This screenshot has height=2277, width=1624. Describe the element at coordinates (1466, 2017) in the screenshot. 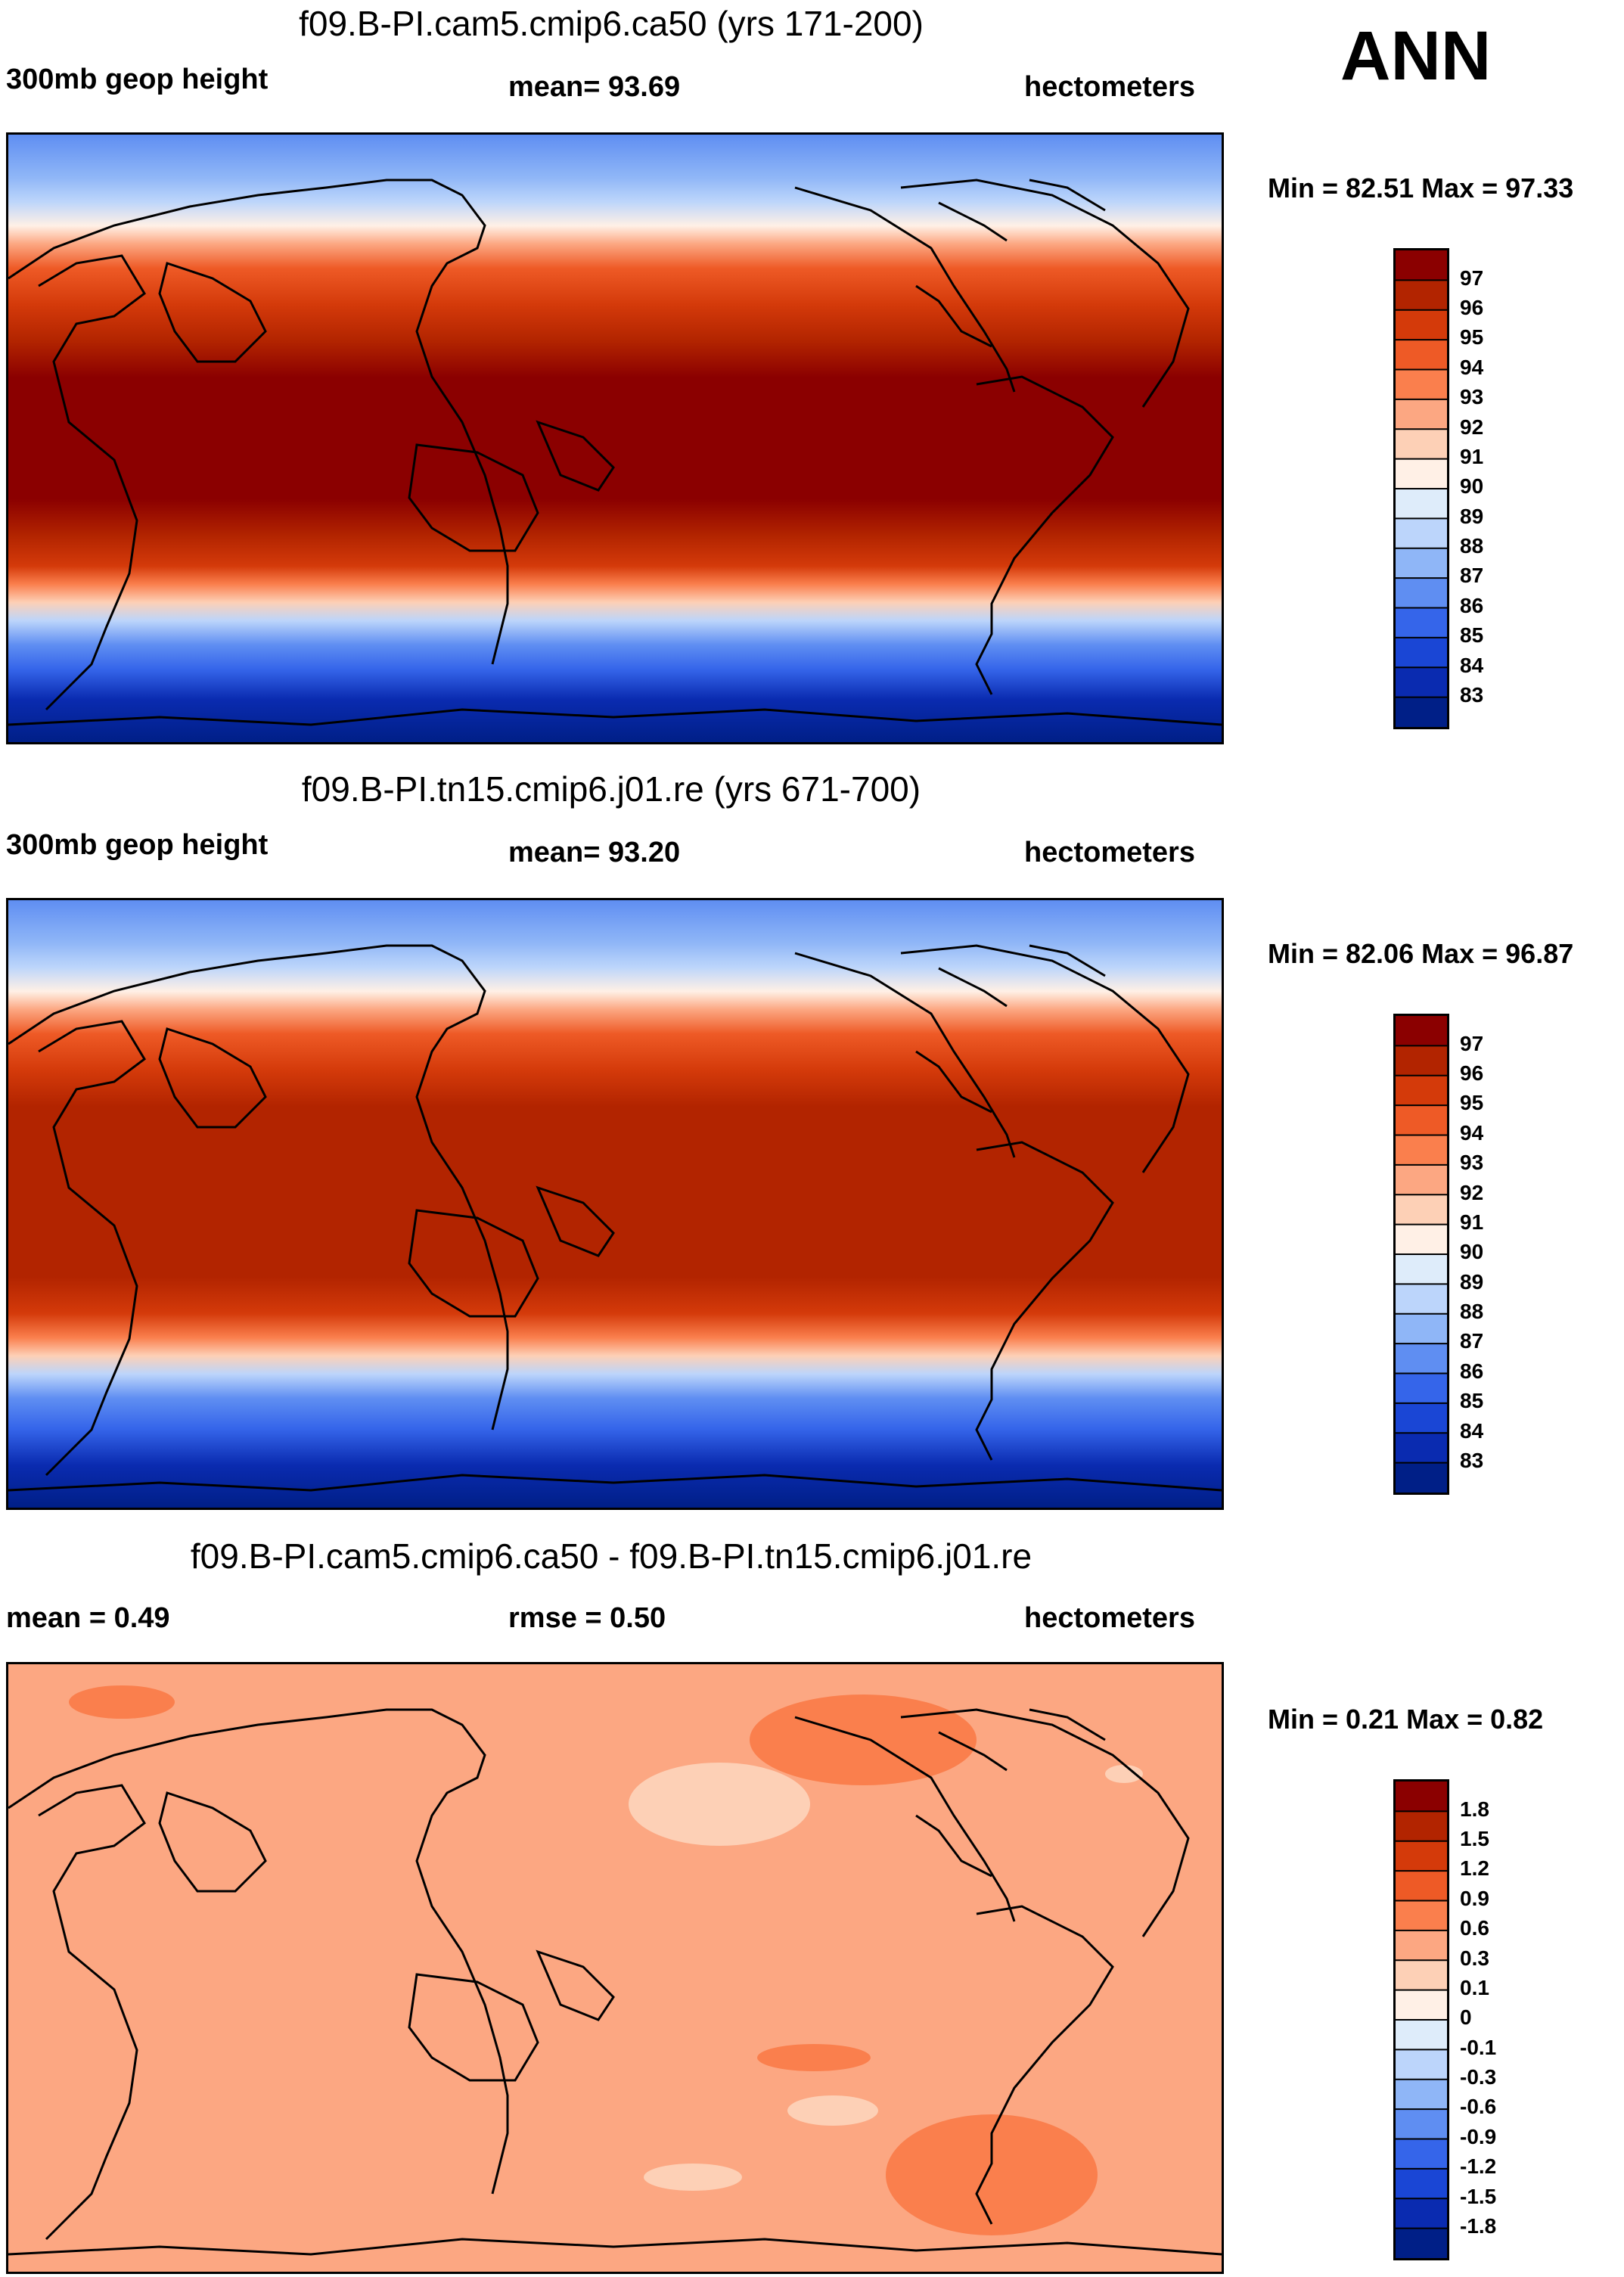

I see `panel-3-colorbar-label: 0` at that location.